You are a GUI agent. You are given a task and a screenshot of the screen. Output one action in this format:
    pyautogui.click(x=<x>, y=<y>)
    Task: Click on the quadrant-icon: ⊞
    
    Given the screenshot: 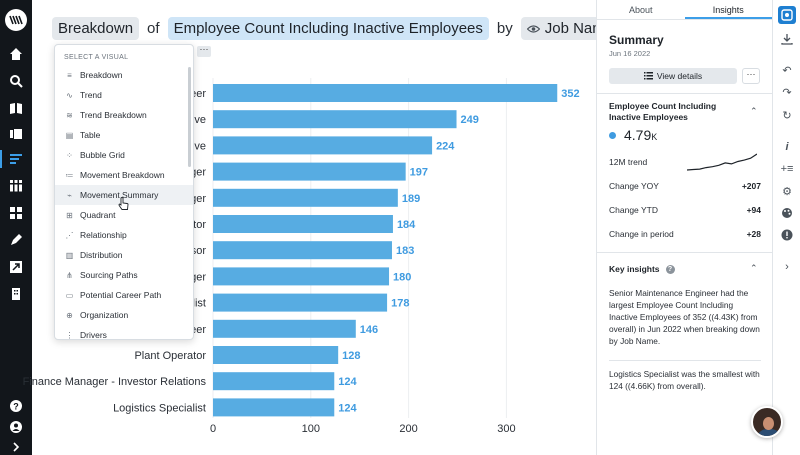 What is the action you would take?
    pyautogui.click(x=69, y=215)
    